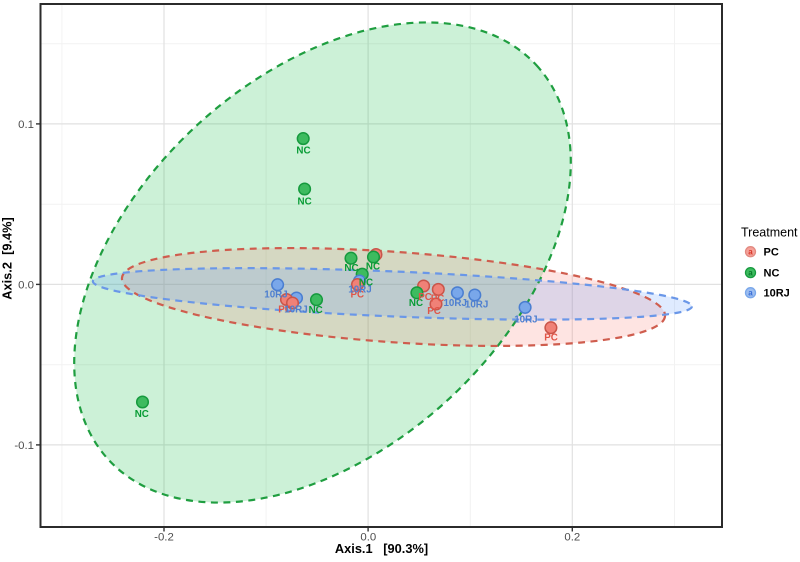 Image resolution: width=800 pixels, height=562 pixels. I want to click on svg-text: -0.2, so click(164, 538).